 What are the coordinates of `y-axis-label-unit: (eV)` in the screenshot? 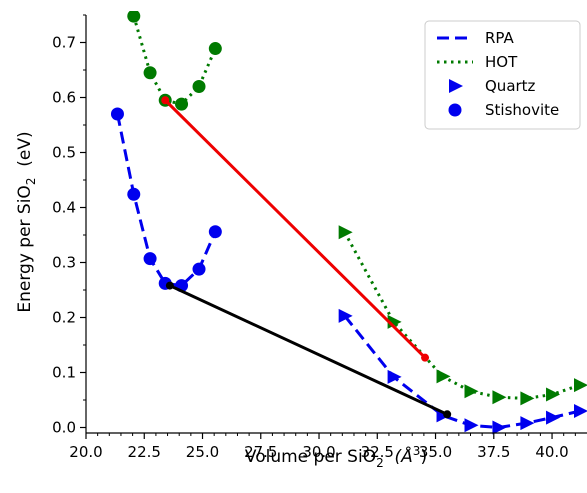 It's located at (25, 148).